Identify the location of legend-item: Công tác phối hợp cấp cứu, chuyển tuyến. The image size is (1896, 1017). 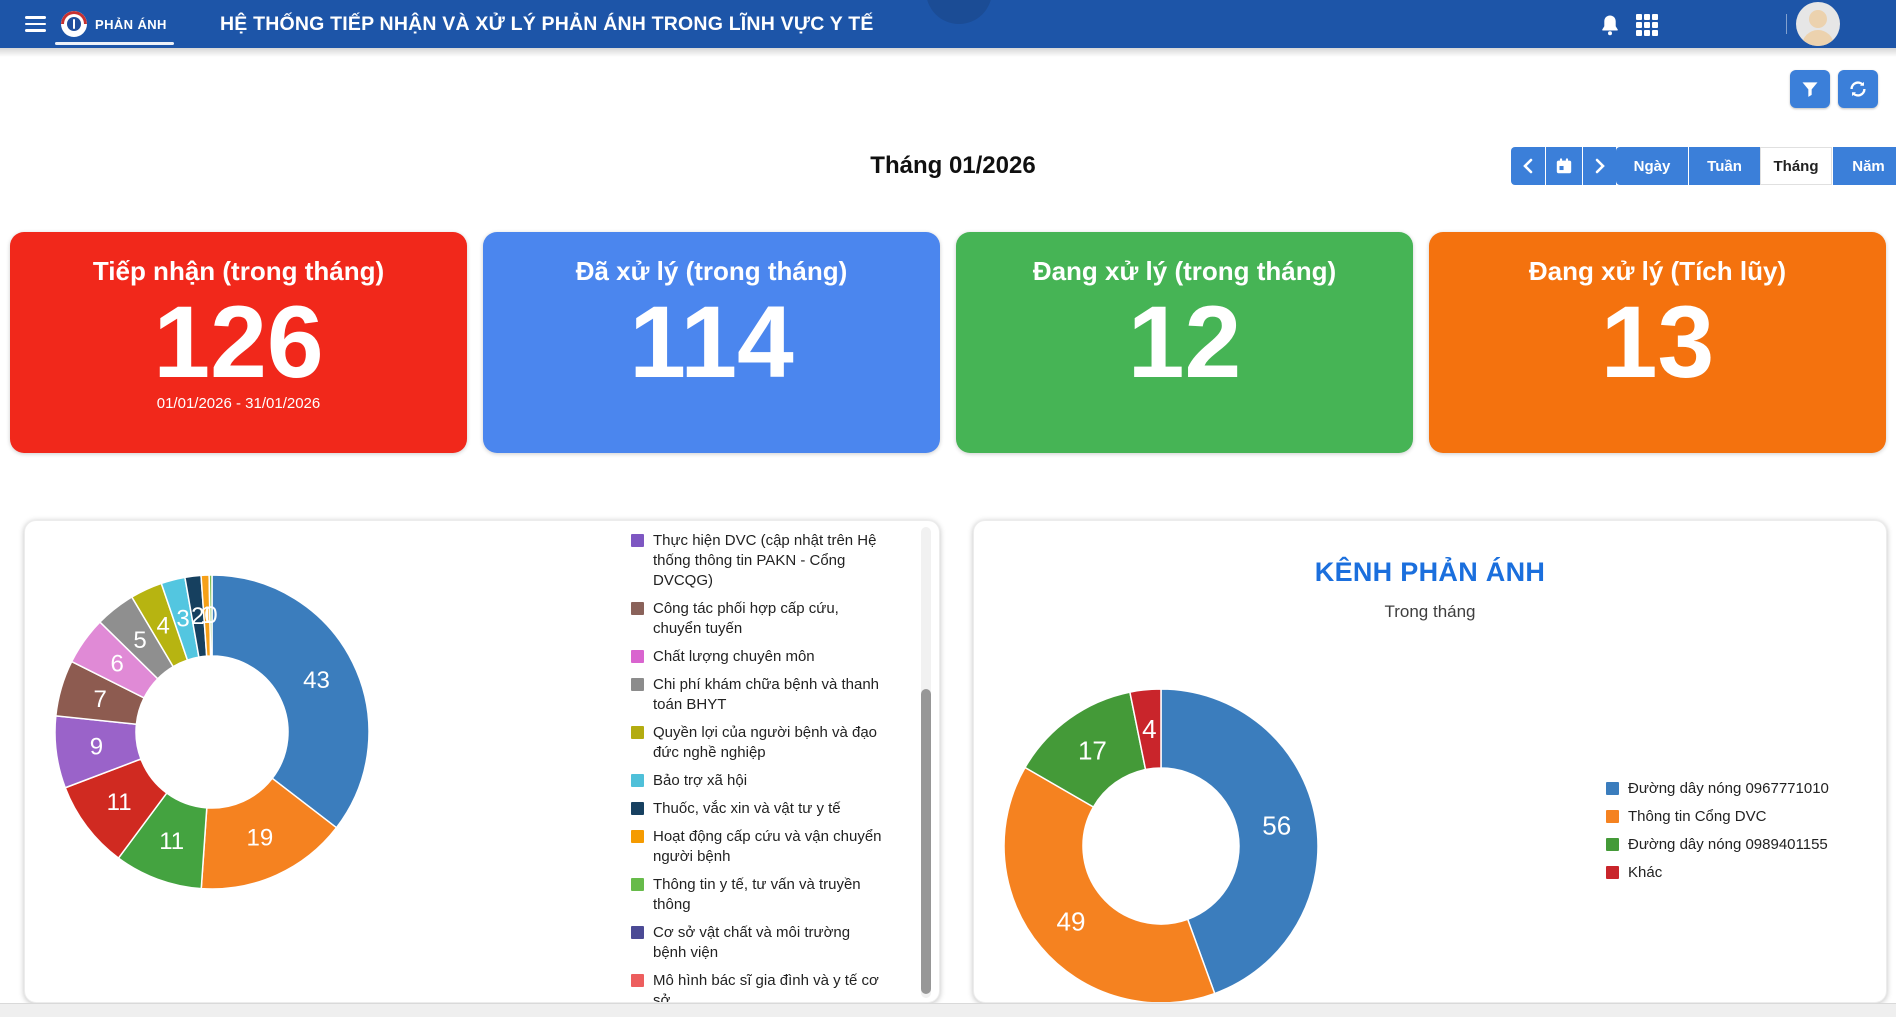
(774, 619).